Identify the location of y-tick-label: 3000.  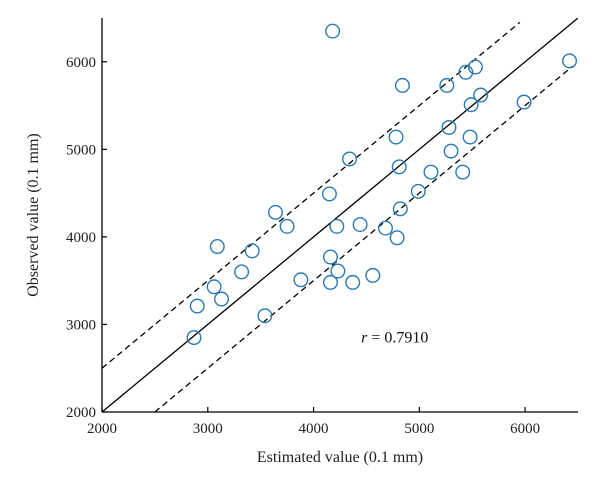
(81, 325).